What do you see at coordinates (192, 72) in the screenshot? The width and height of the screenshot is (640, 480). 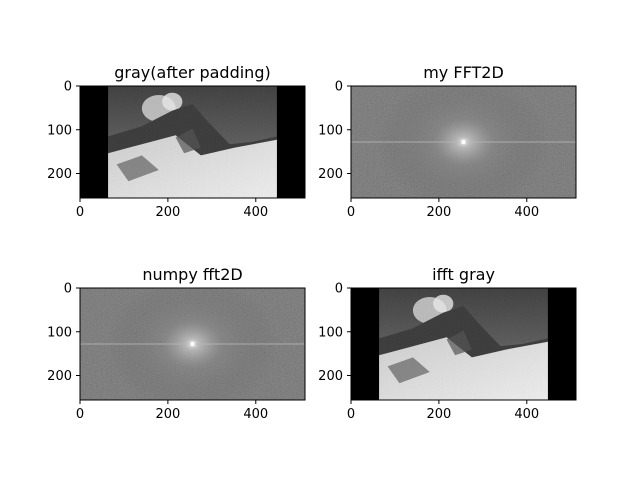 I see `subplot-title: gray(after padding)` at bounding box center [192, 72].